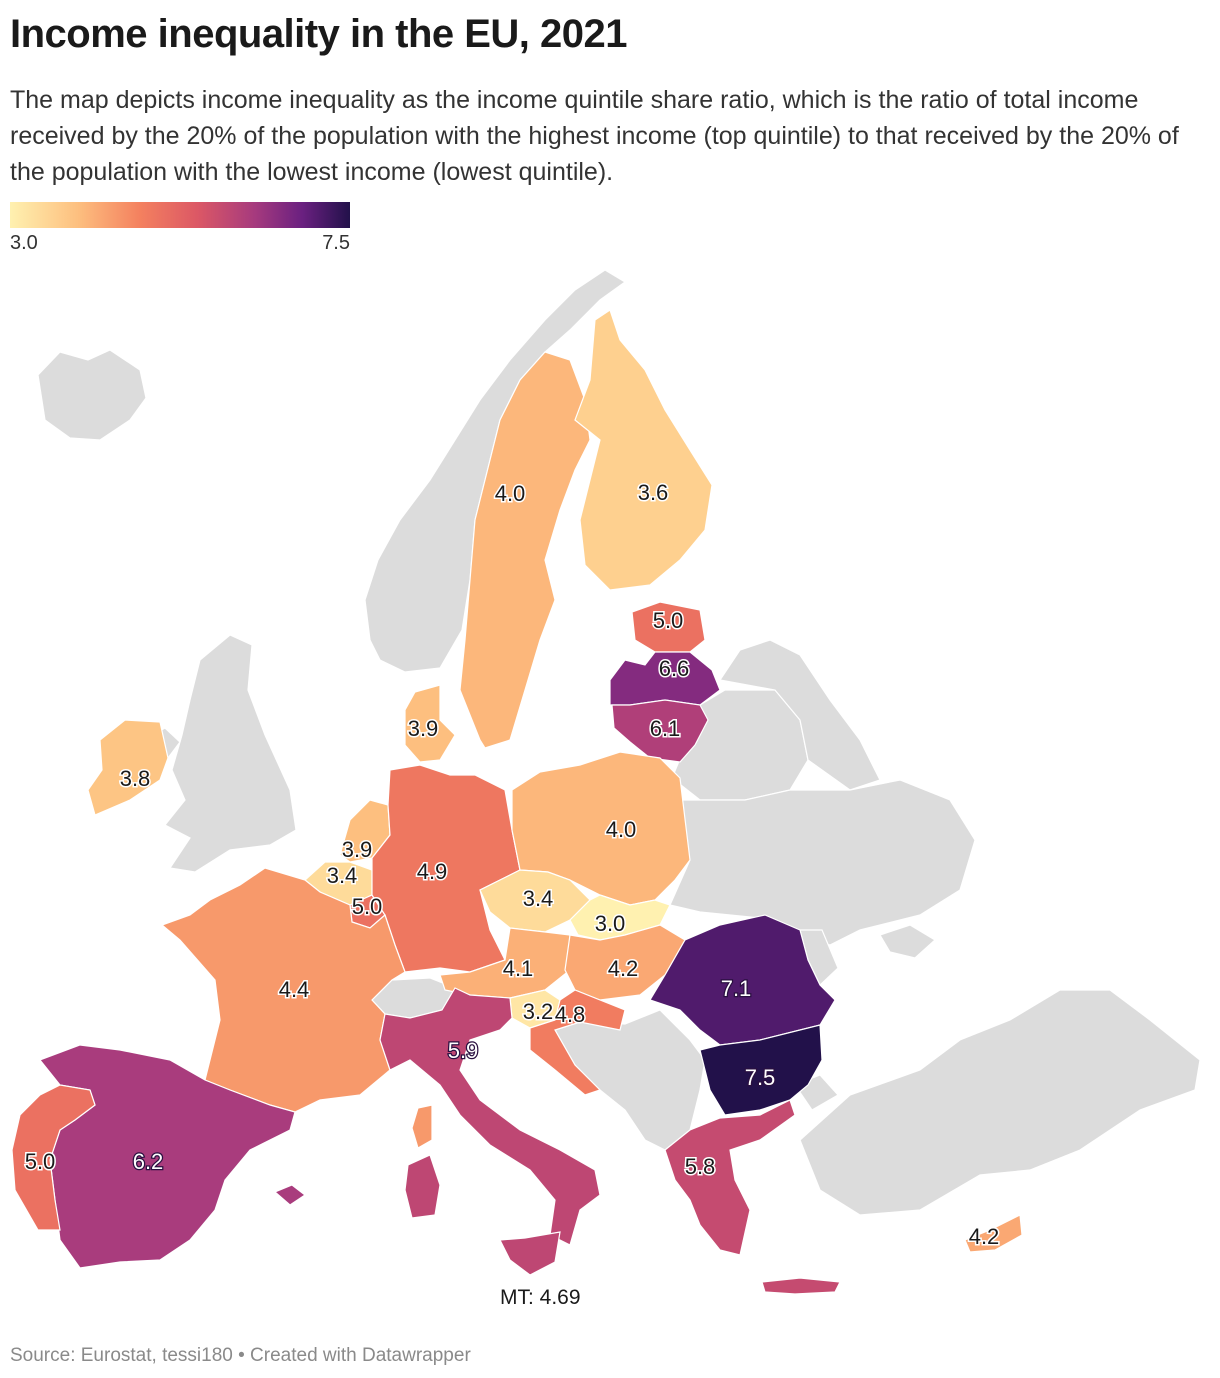  What do you see at coordinates (230, 753) in the screenshot?
I see `country-uk` at bounding box center [230, 753].